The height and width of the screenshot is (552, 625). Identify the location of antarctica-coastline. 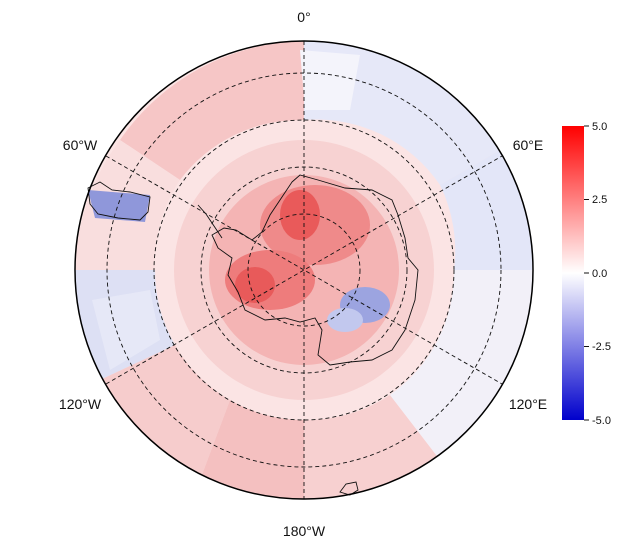
(315, 270).